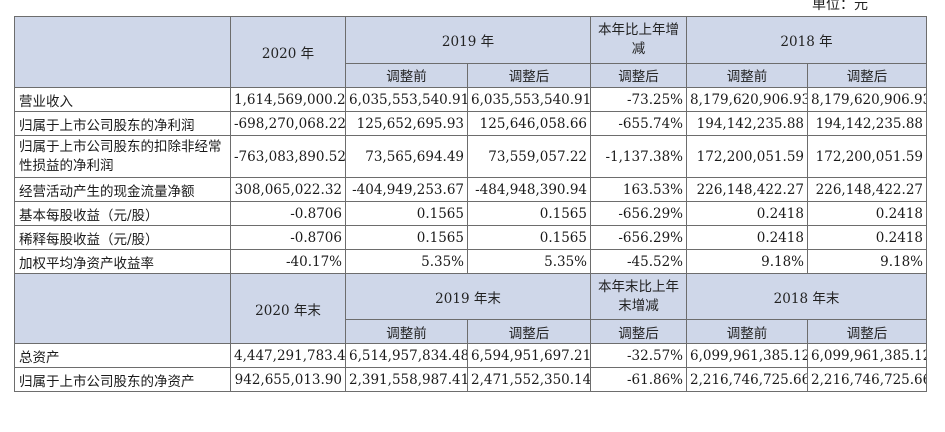 The height and width of the screenshot is (432, 945). Describe the element at coordinates (406, 379) in the screenshot. I see `value-cell: 2,391,558,987.41` at that location.